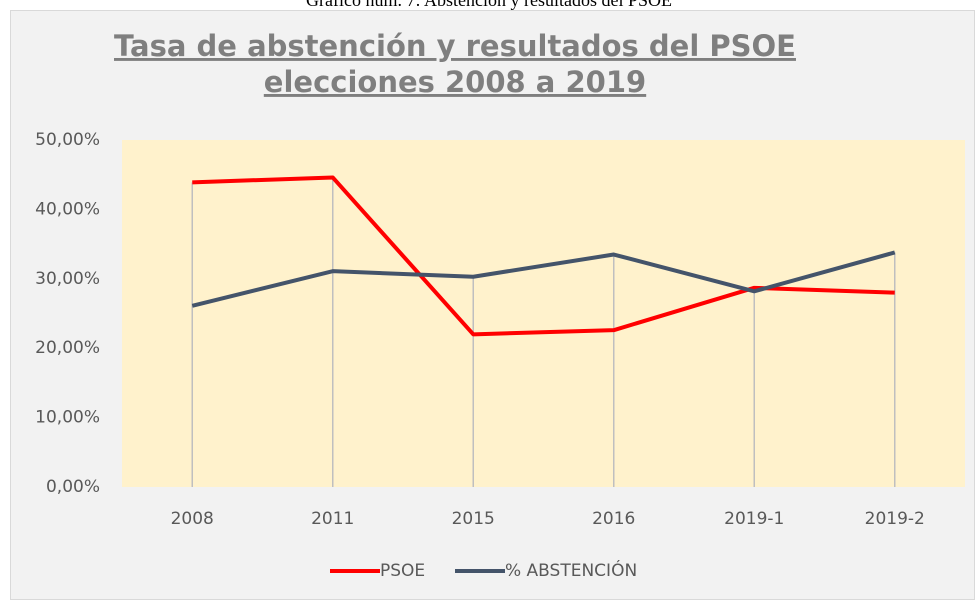 The width and height of the screenshot is (978, 601). I want to click on series-line, so click(543, 279).